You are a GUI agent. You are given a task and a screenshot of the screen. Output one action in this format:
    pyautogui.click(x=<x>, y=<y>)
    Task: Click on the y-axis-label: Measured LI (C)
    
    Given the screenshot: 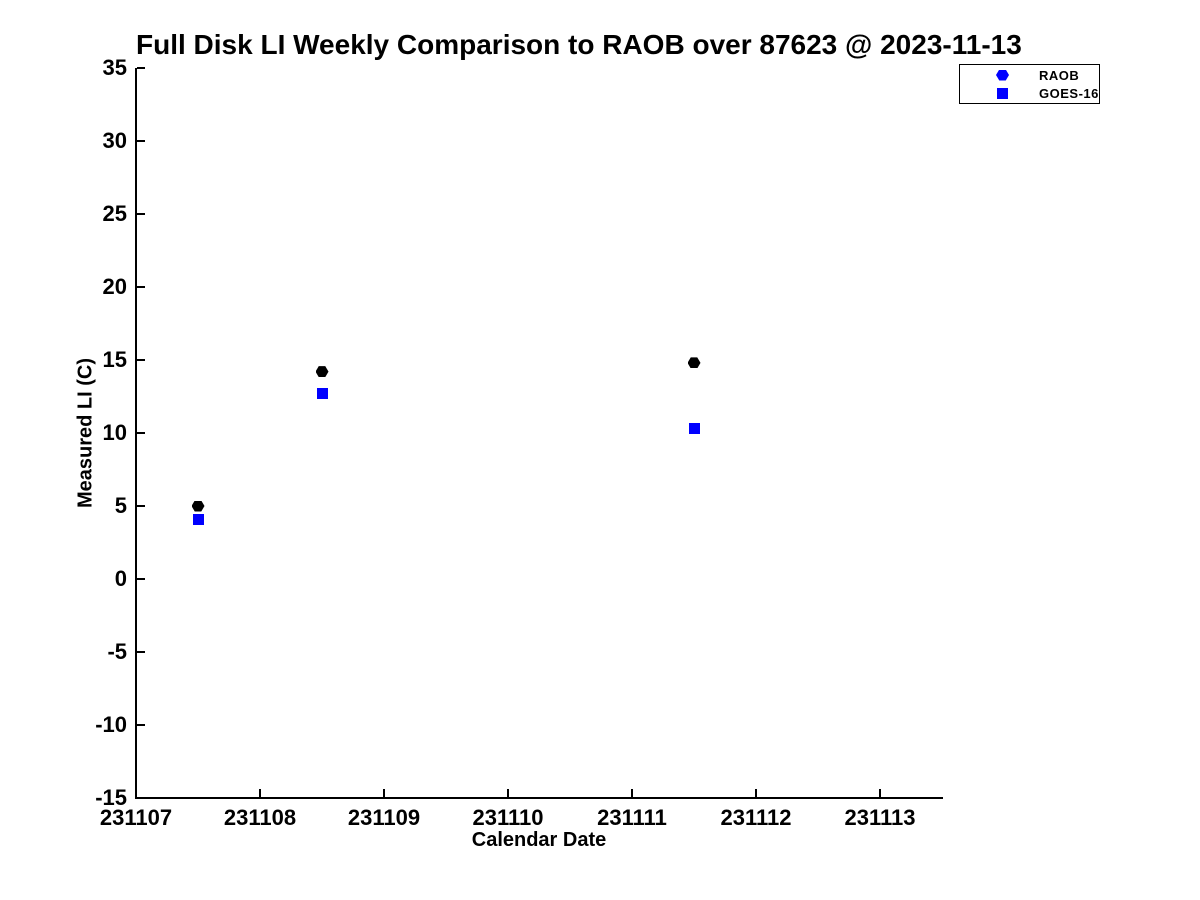 What is the action you would take?
    pyautogui.click(x=85, y=433)
    